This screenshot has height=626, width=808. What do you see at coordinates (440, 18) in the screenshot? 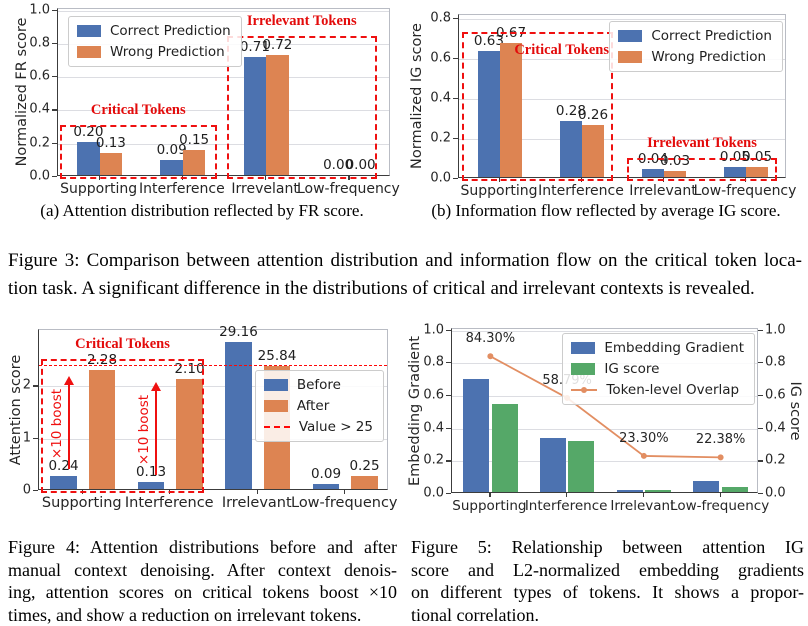
I see `y-tick-label: 0.8` at bounding box center [440, 18].